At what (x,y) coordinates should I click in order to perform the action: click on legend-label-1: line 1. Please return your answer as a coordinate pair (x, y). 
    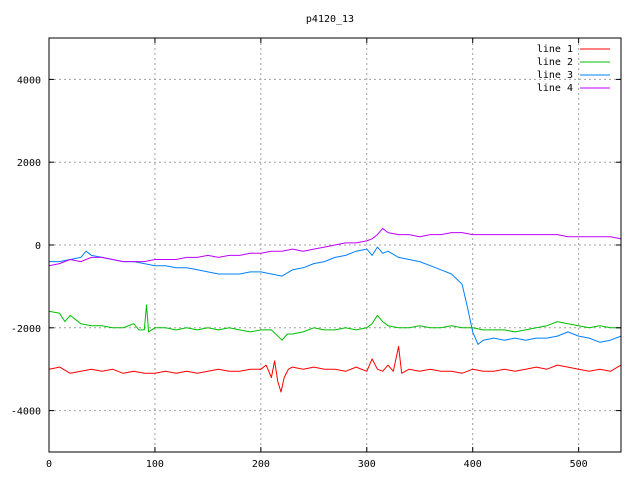
    Looking at the image, I should click on (555, 49).